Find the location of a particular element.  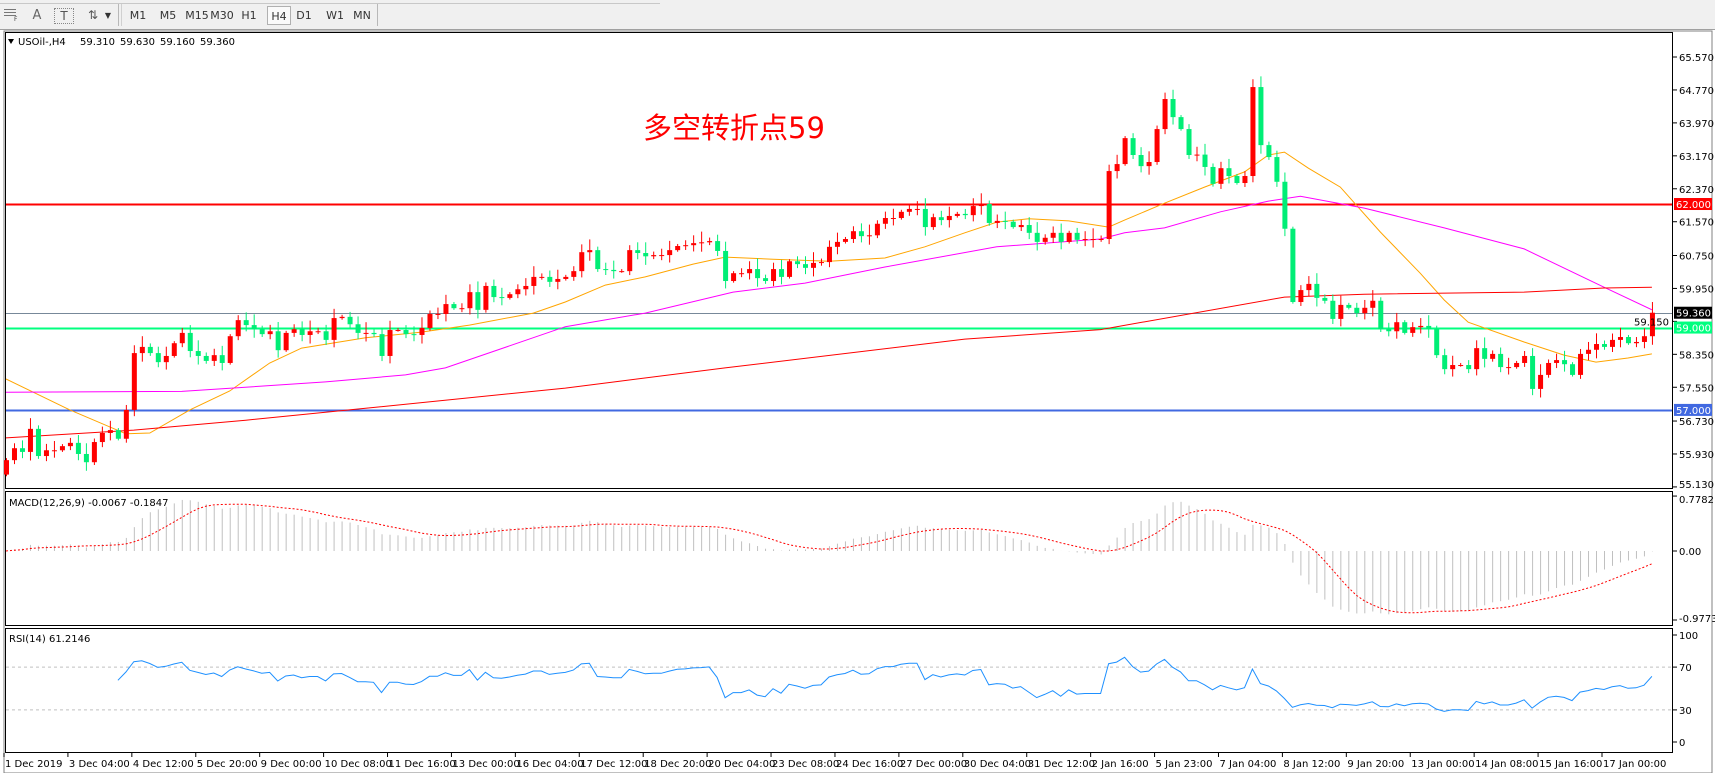

macd-tick-label: 0.7782 is located at coordinates (1696, 500).